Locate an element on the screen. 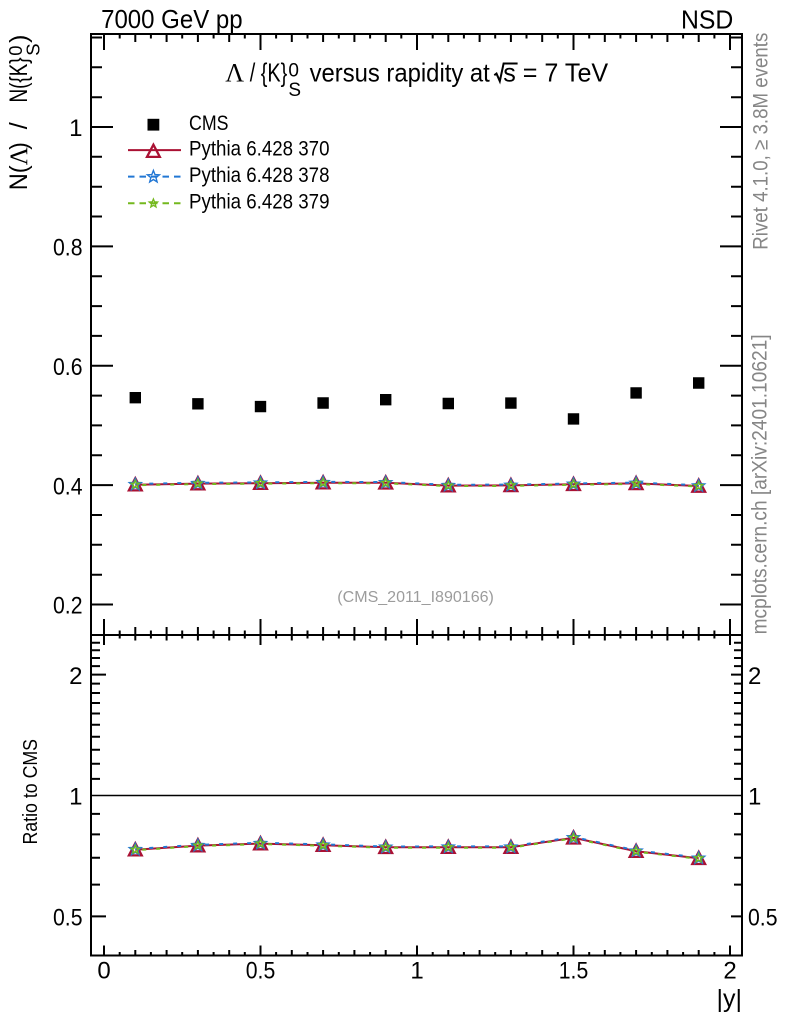  svg-text: 0 is located at coordinates (103, 970).